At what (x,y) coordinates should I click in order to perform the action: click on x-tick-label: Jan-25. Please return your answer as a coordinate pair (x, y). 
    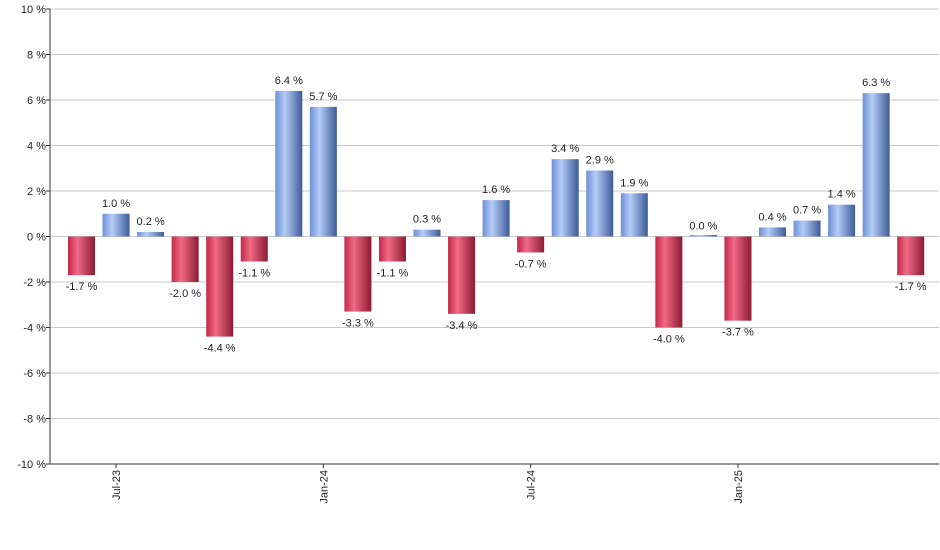
    Looking at the image, I should click on (739, 487).